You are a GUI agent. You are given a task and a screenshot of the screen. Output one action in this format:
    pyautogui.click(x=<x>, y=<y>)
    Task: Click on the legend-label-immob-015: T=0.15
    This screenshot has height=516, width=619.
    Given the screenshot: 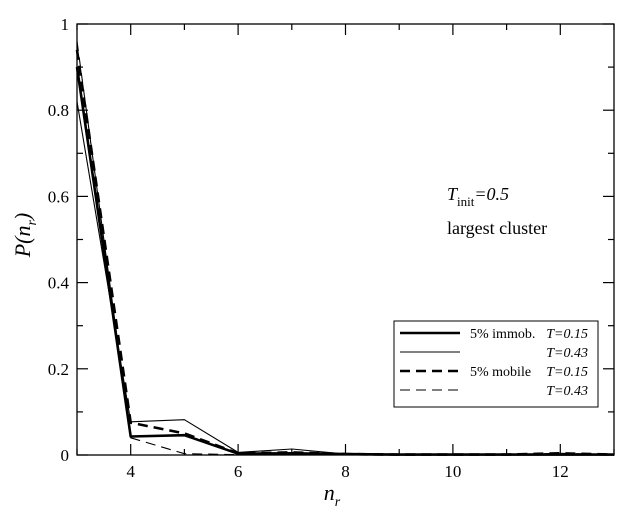 What is the action you would take?
    pyautogui.click(x=567, y=334)
    